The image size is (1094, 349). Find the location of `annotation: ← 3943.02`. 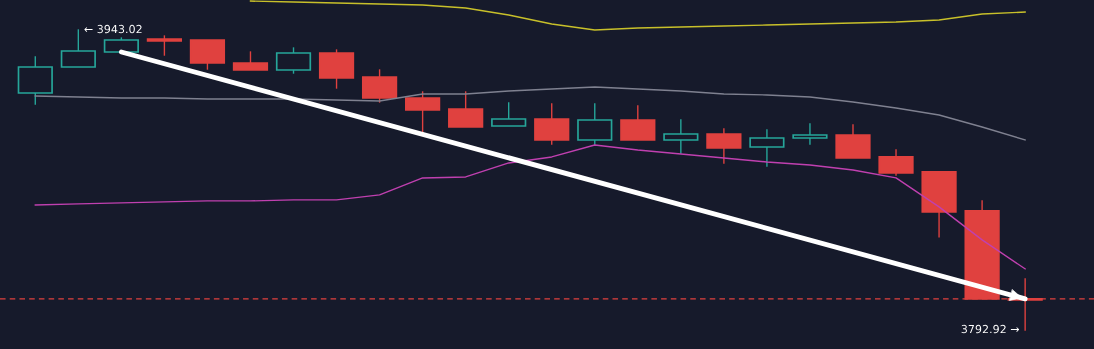

annotation: ← 3943.02 is located at coordinates (113, 29).